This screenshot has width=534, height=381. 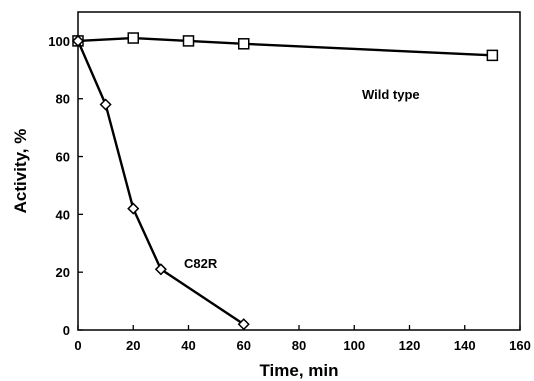 I want to click on x-tick-label-0: 0, so click(x=77, y=345).